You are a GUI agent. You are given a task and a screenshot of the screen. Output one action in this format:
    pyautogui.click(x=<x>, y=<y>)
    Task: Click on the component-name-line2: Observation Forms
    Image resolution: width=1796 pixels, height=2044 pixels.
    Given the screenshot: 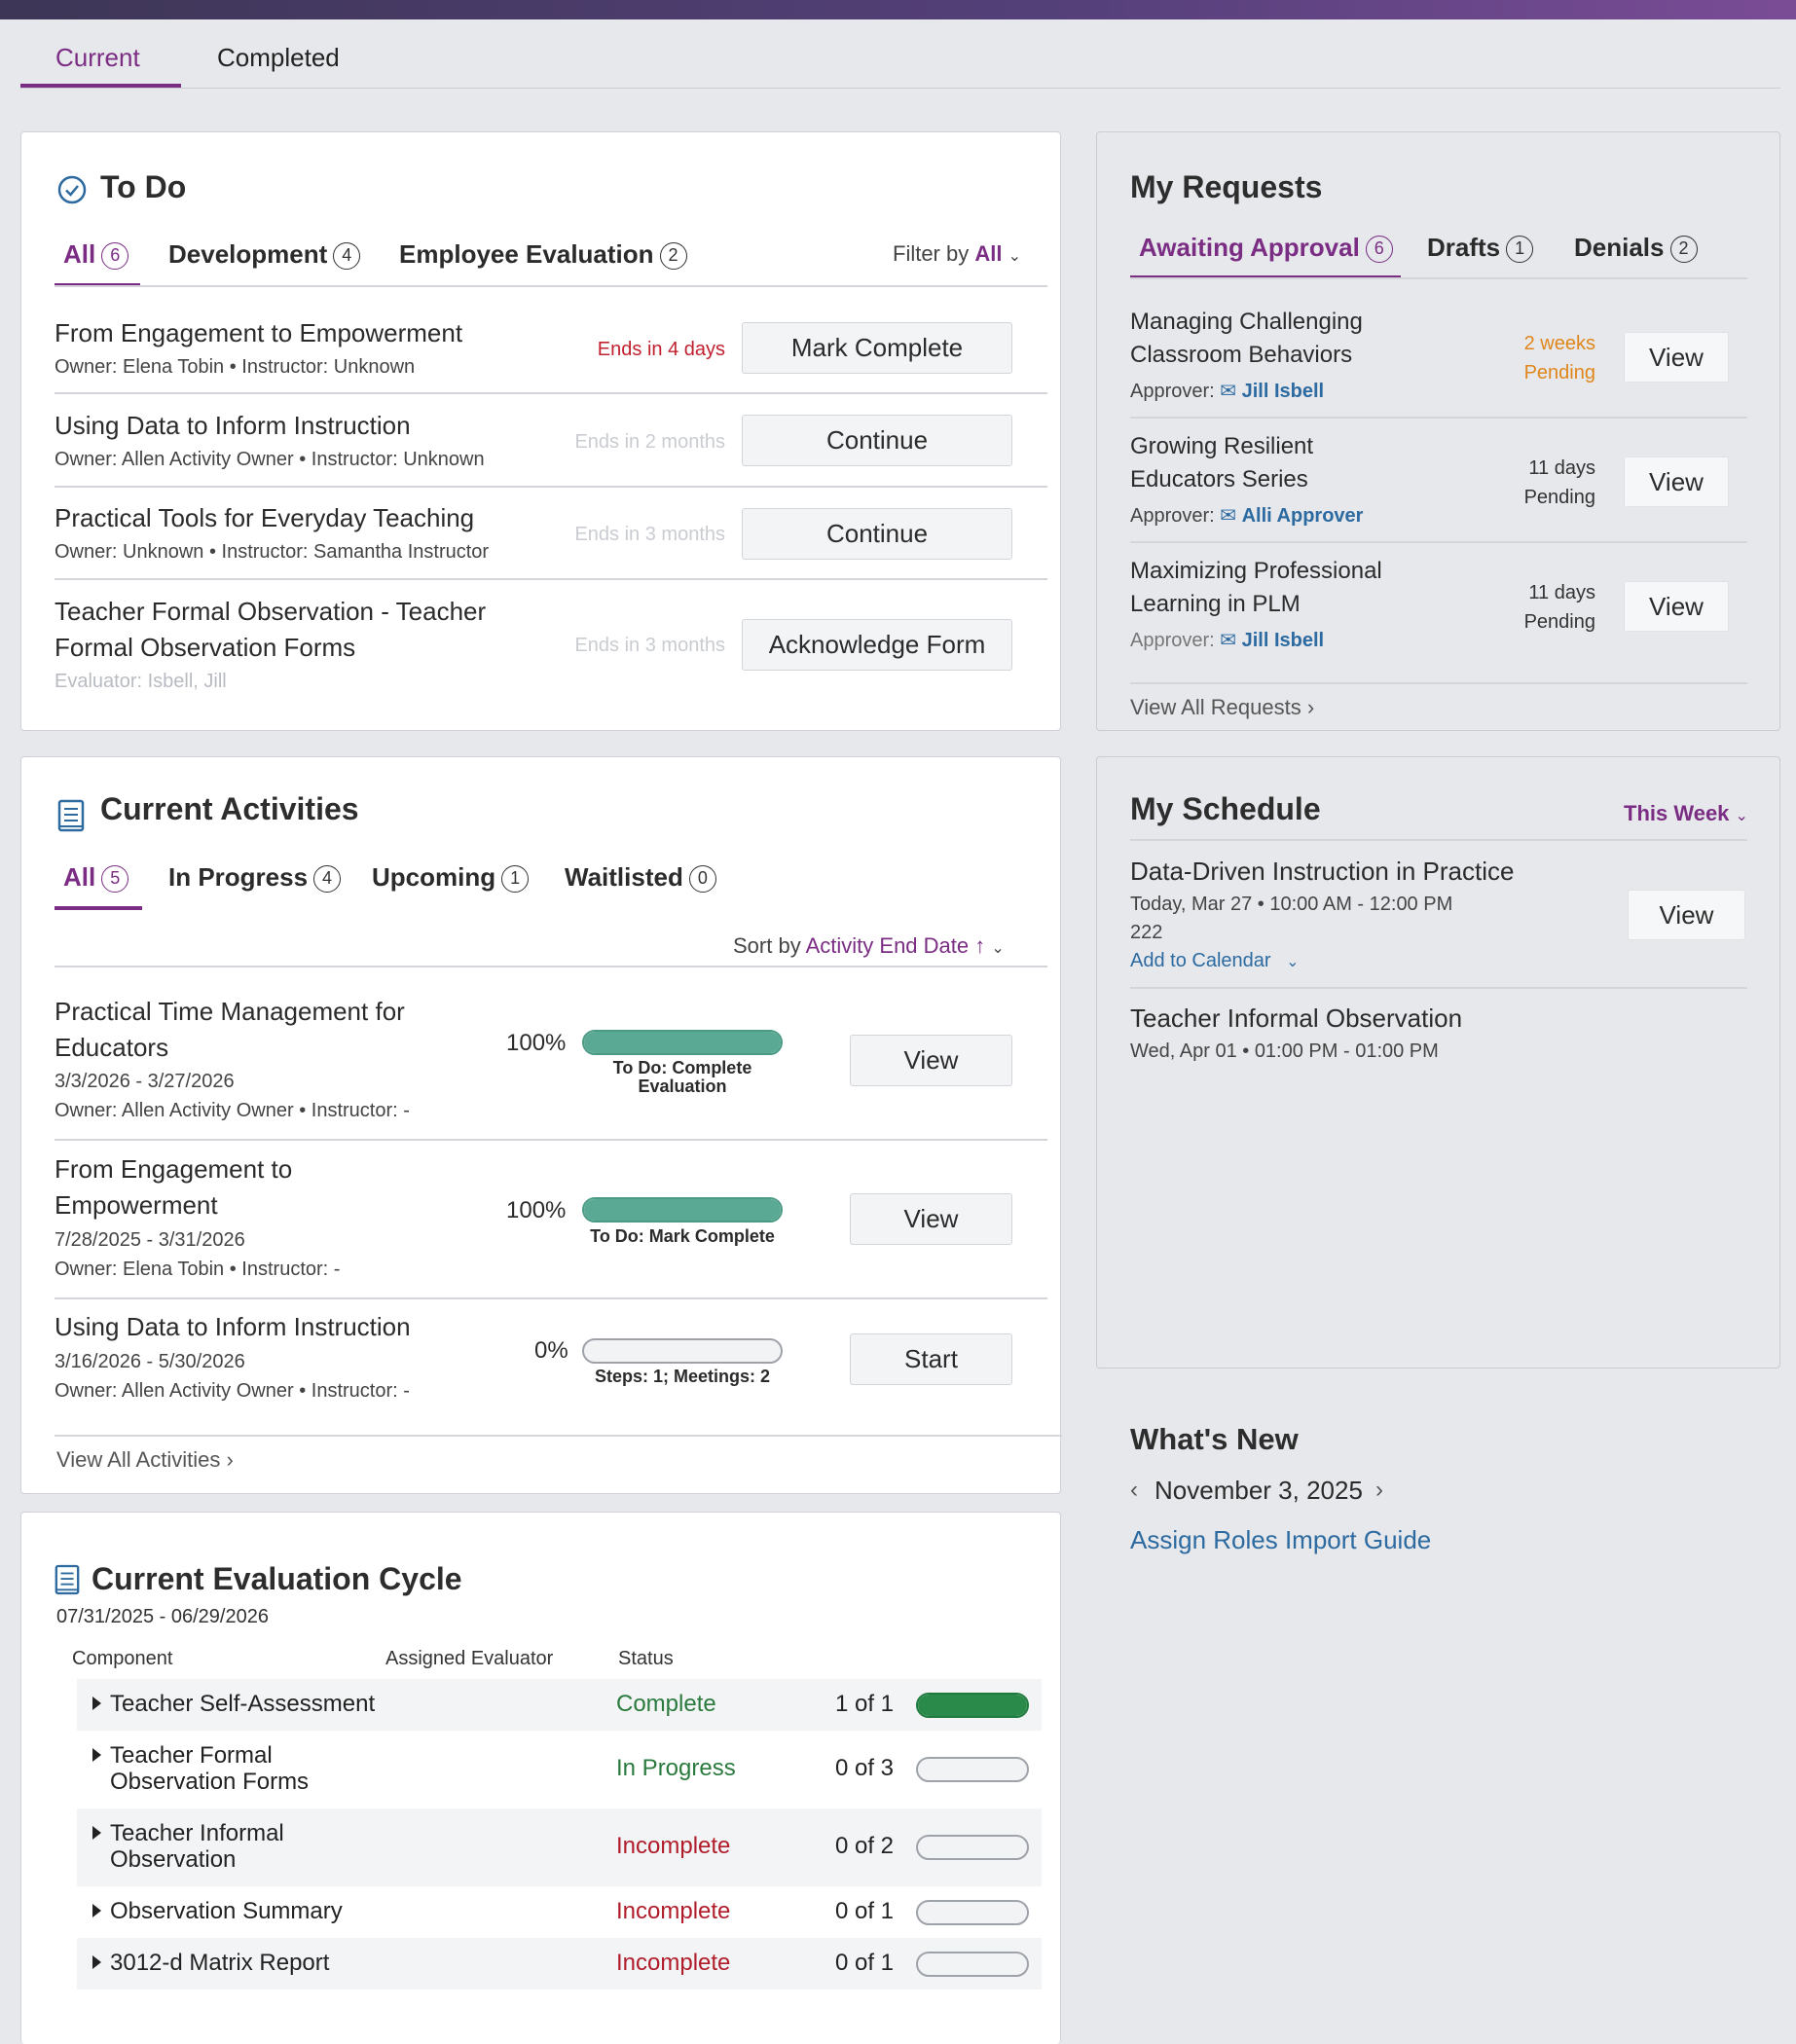 What is the action you would take?
    pyautogui.click(x=210, y=1782)
    